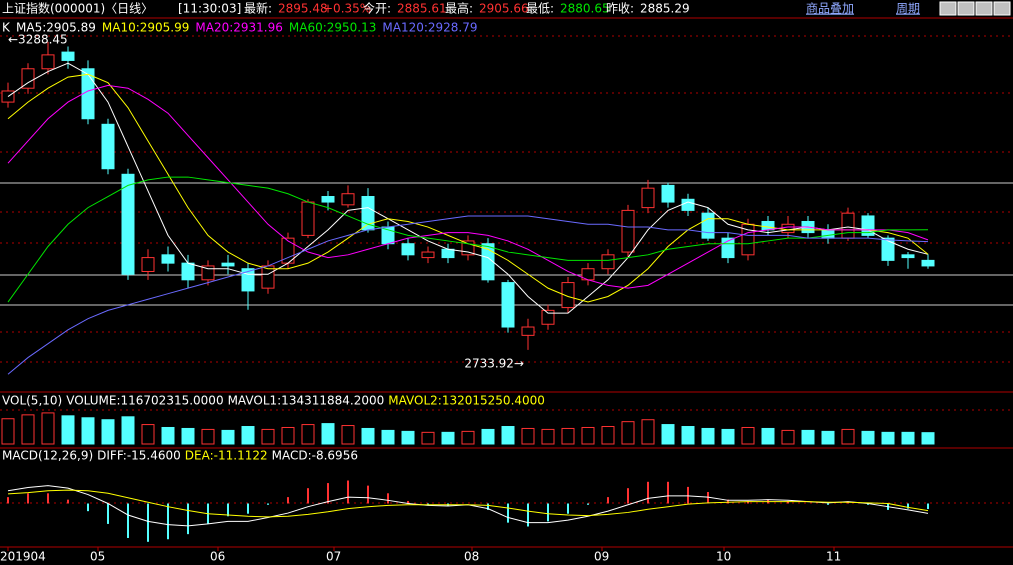 Image resolution: width=1013 pixels, height=565 pixels. I want to click on ma-legend: MA20:2931.96, so click(239, 28).